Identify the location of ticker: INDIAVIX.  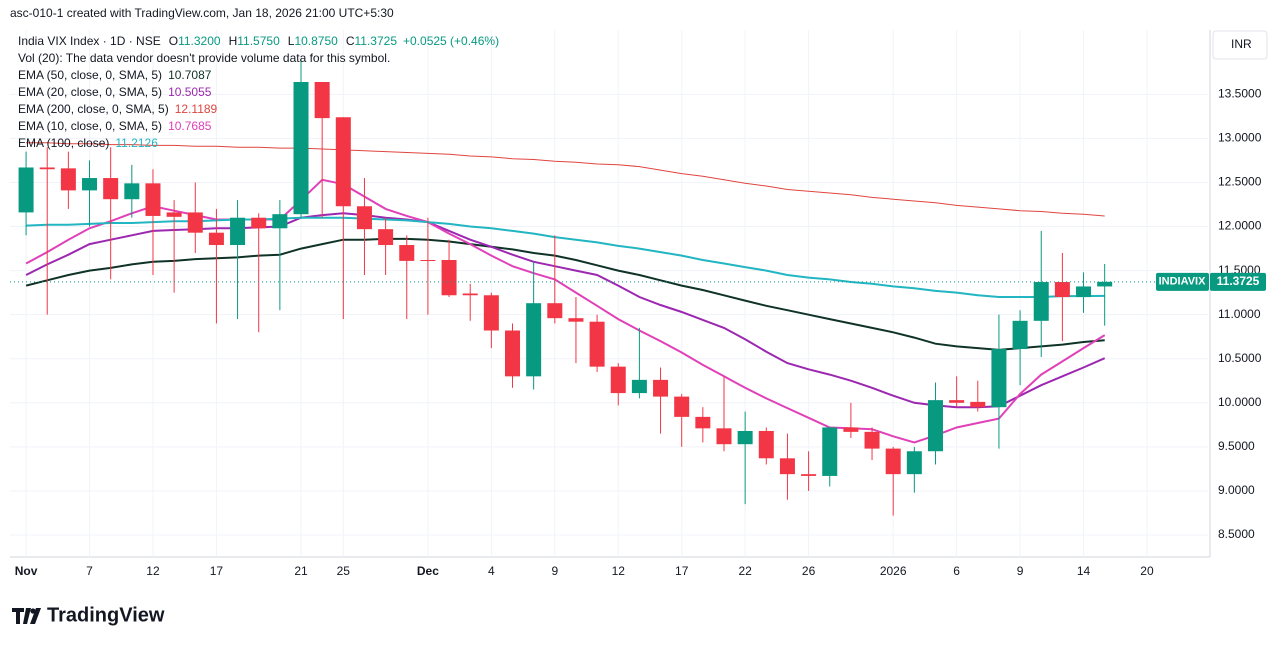
(1183, 282).